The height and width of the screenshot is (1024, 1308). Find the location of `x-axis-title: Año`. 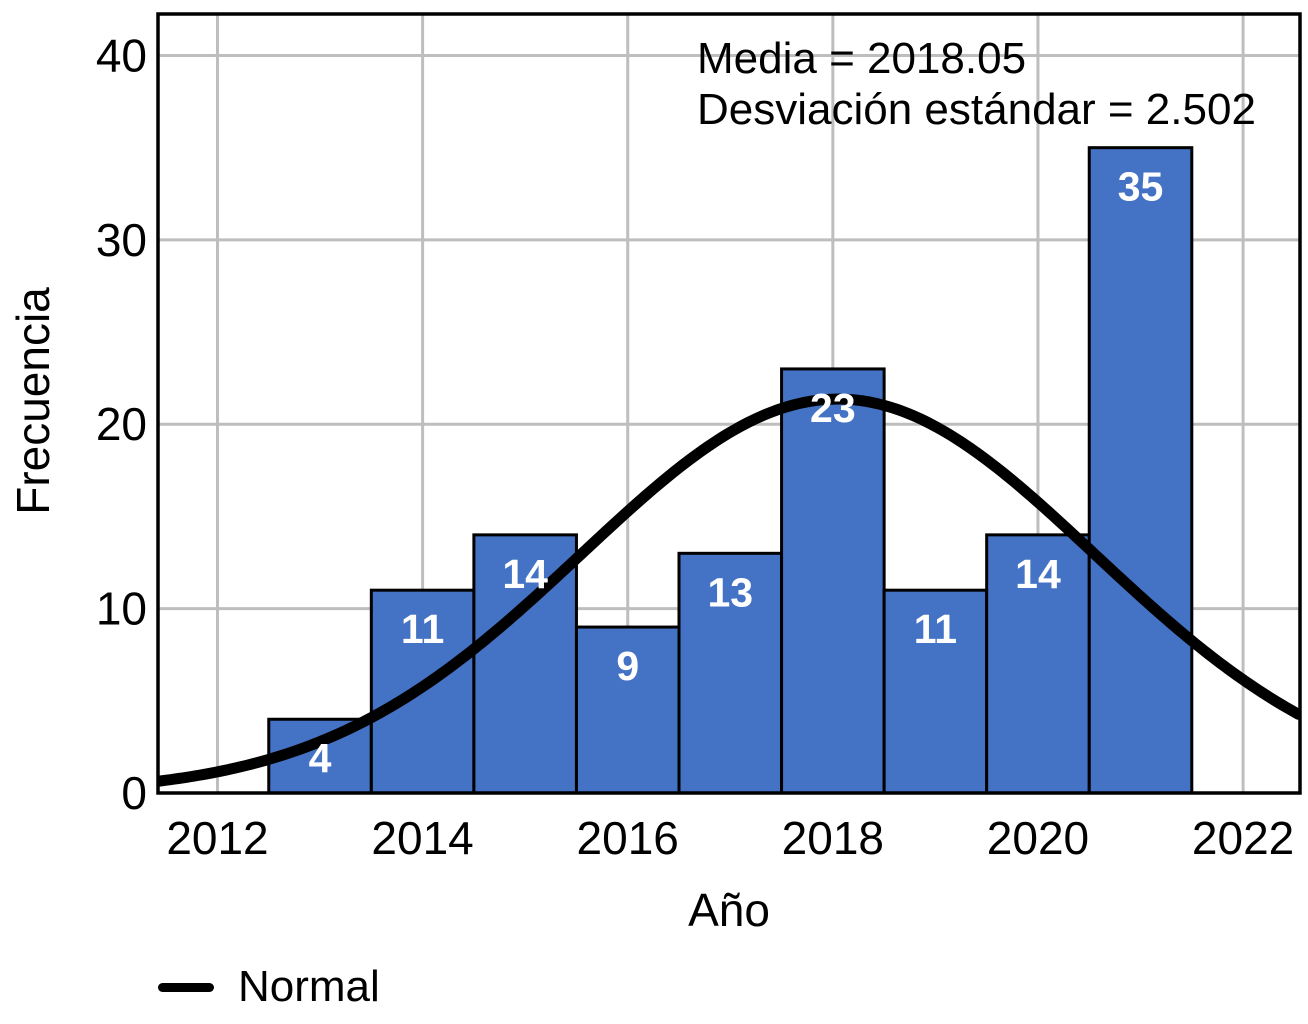

x-axis-title: Año is located at coordinates (729, 910).